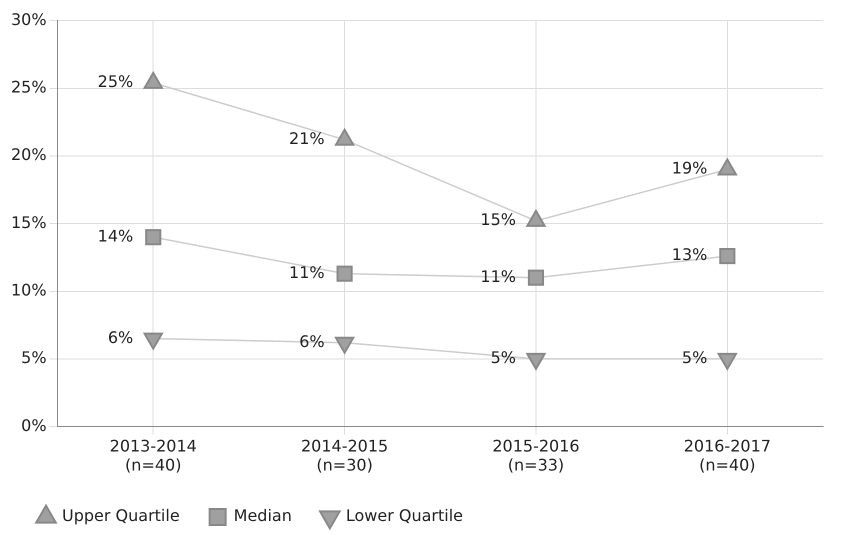 Image resolution: width=843 pixels, height=543 pixels. What do you see at coordinates (121, 516) in the screenshot?
I see `legend-label: Upper Quartile` at bounding box center [121, 516].